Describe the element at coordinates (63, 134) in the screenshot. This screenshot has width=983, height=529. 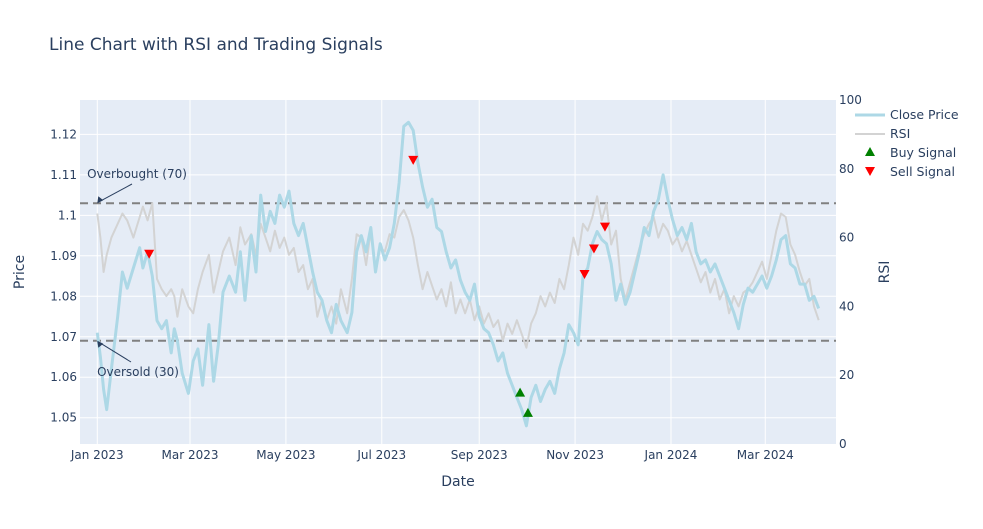
I see `y-tick-label: 1.12` at that location.